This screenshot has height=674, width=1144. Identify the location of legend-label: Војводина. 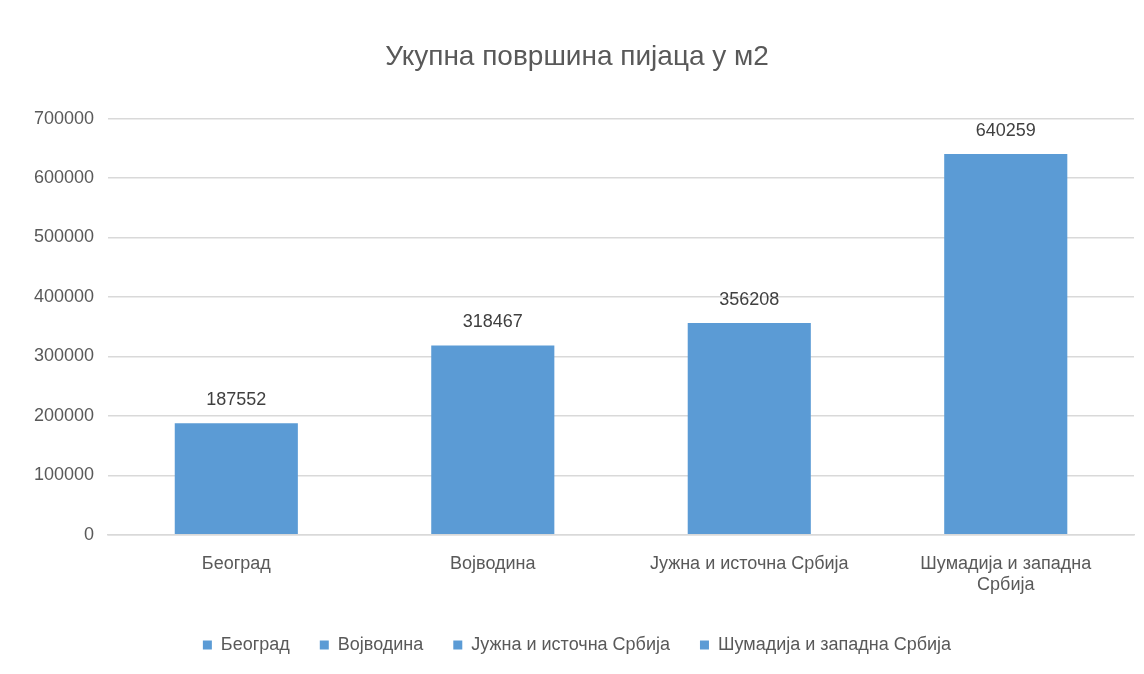
(381, 643).